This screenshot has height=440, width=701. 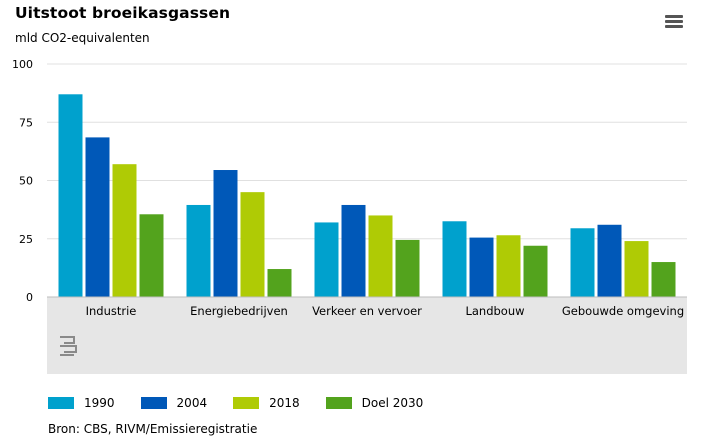 What do you see at coordinates (284, 403) in the screenshot?
I see `legend-label: 2018` at bounding box center [284, 403].